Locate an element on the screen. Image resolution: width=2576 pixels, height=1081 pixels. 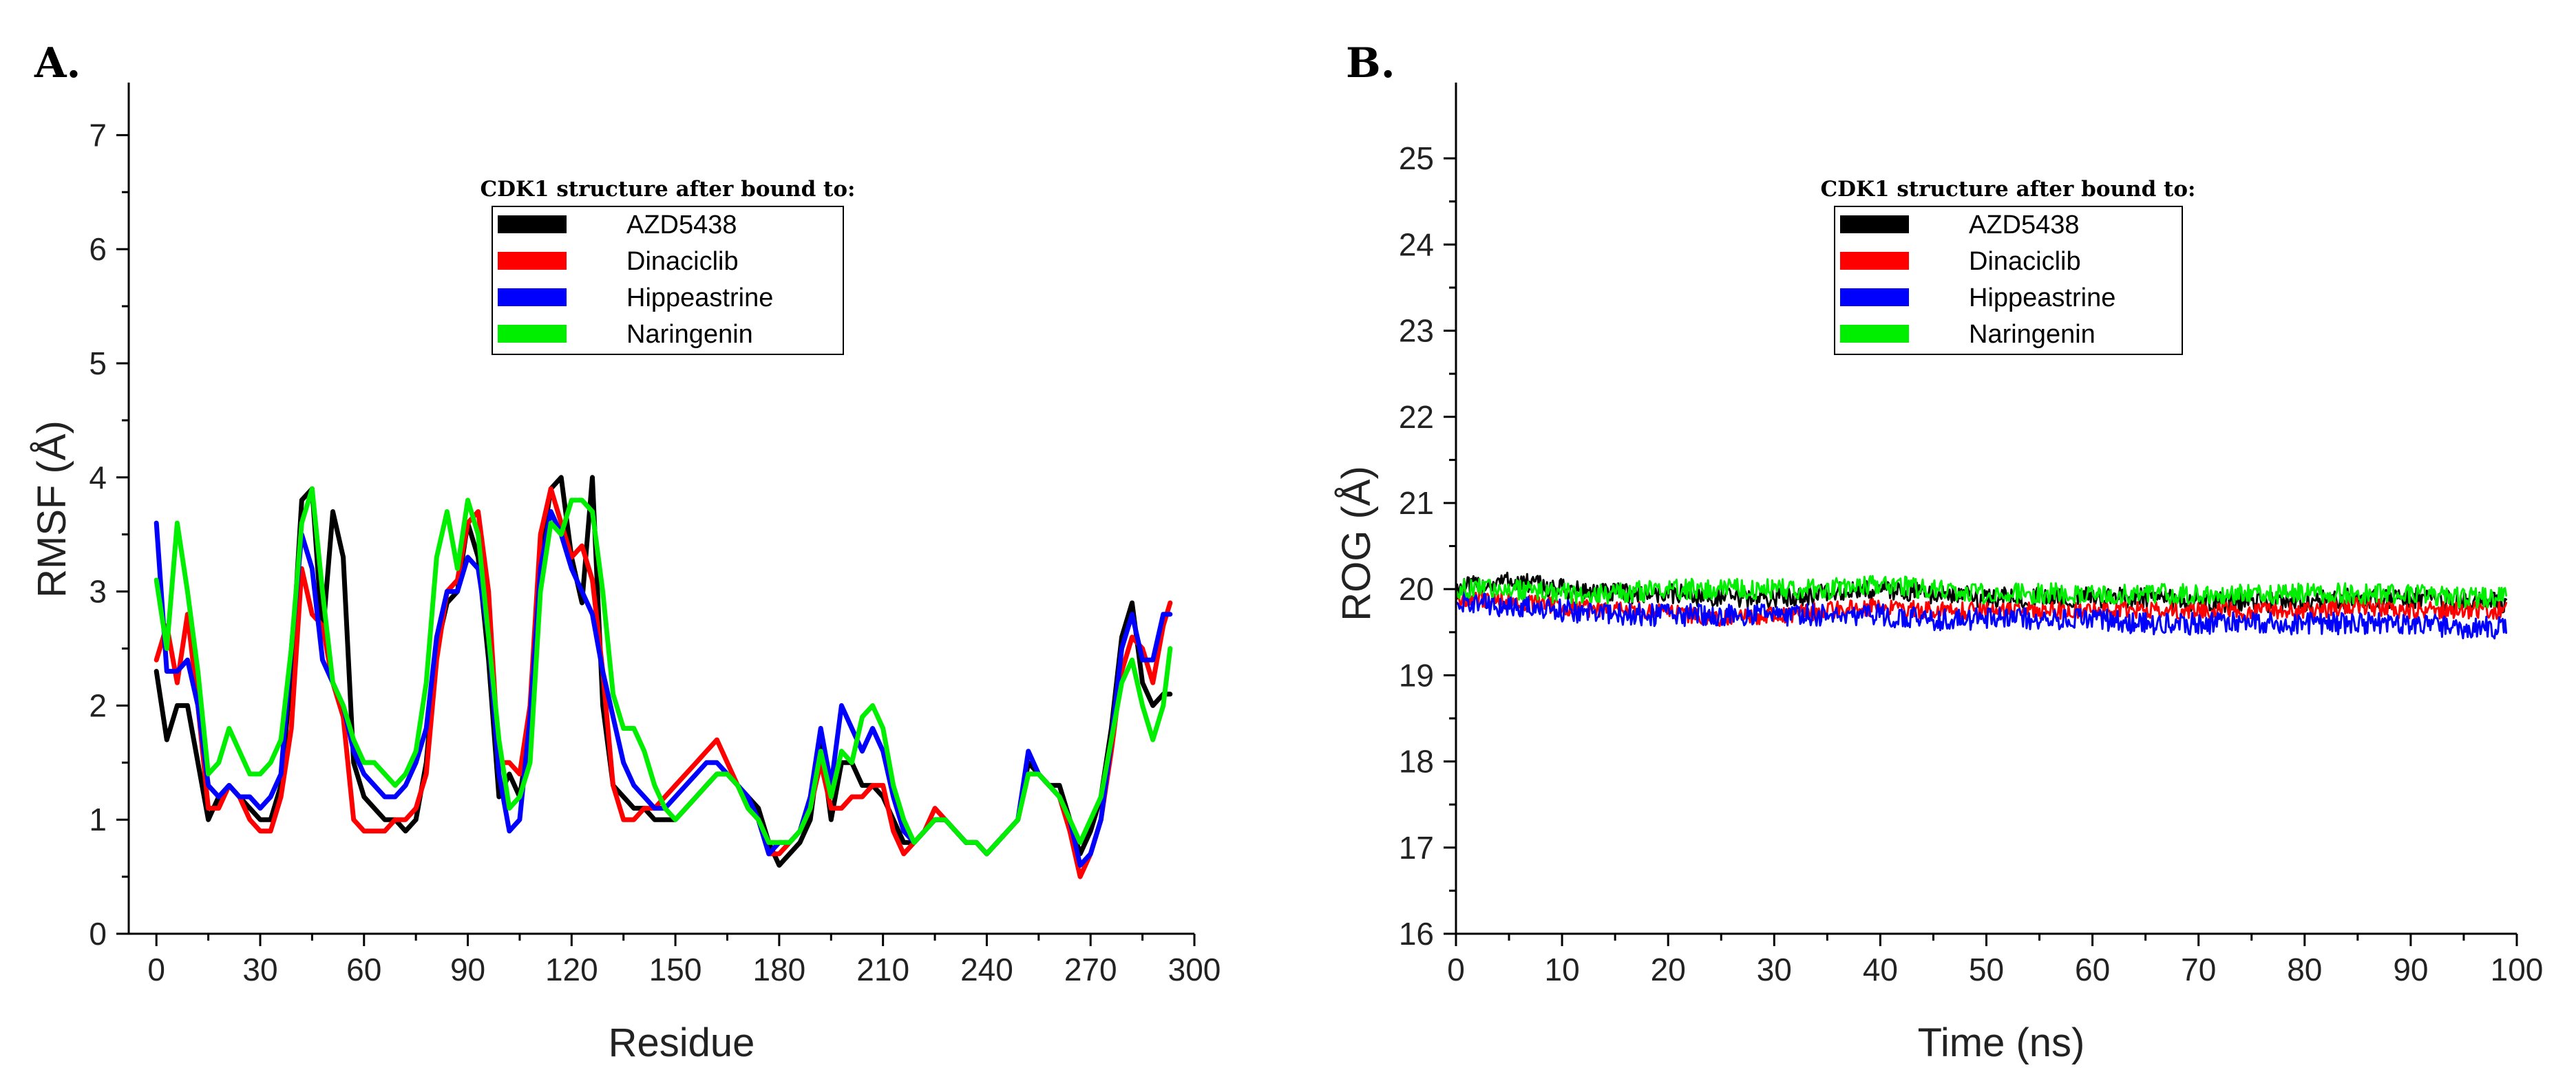
panel-b-legend-title: CDK1 structure after bound to: is located at coordinates (2008, 190).